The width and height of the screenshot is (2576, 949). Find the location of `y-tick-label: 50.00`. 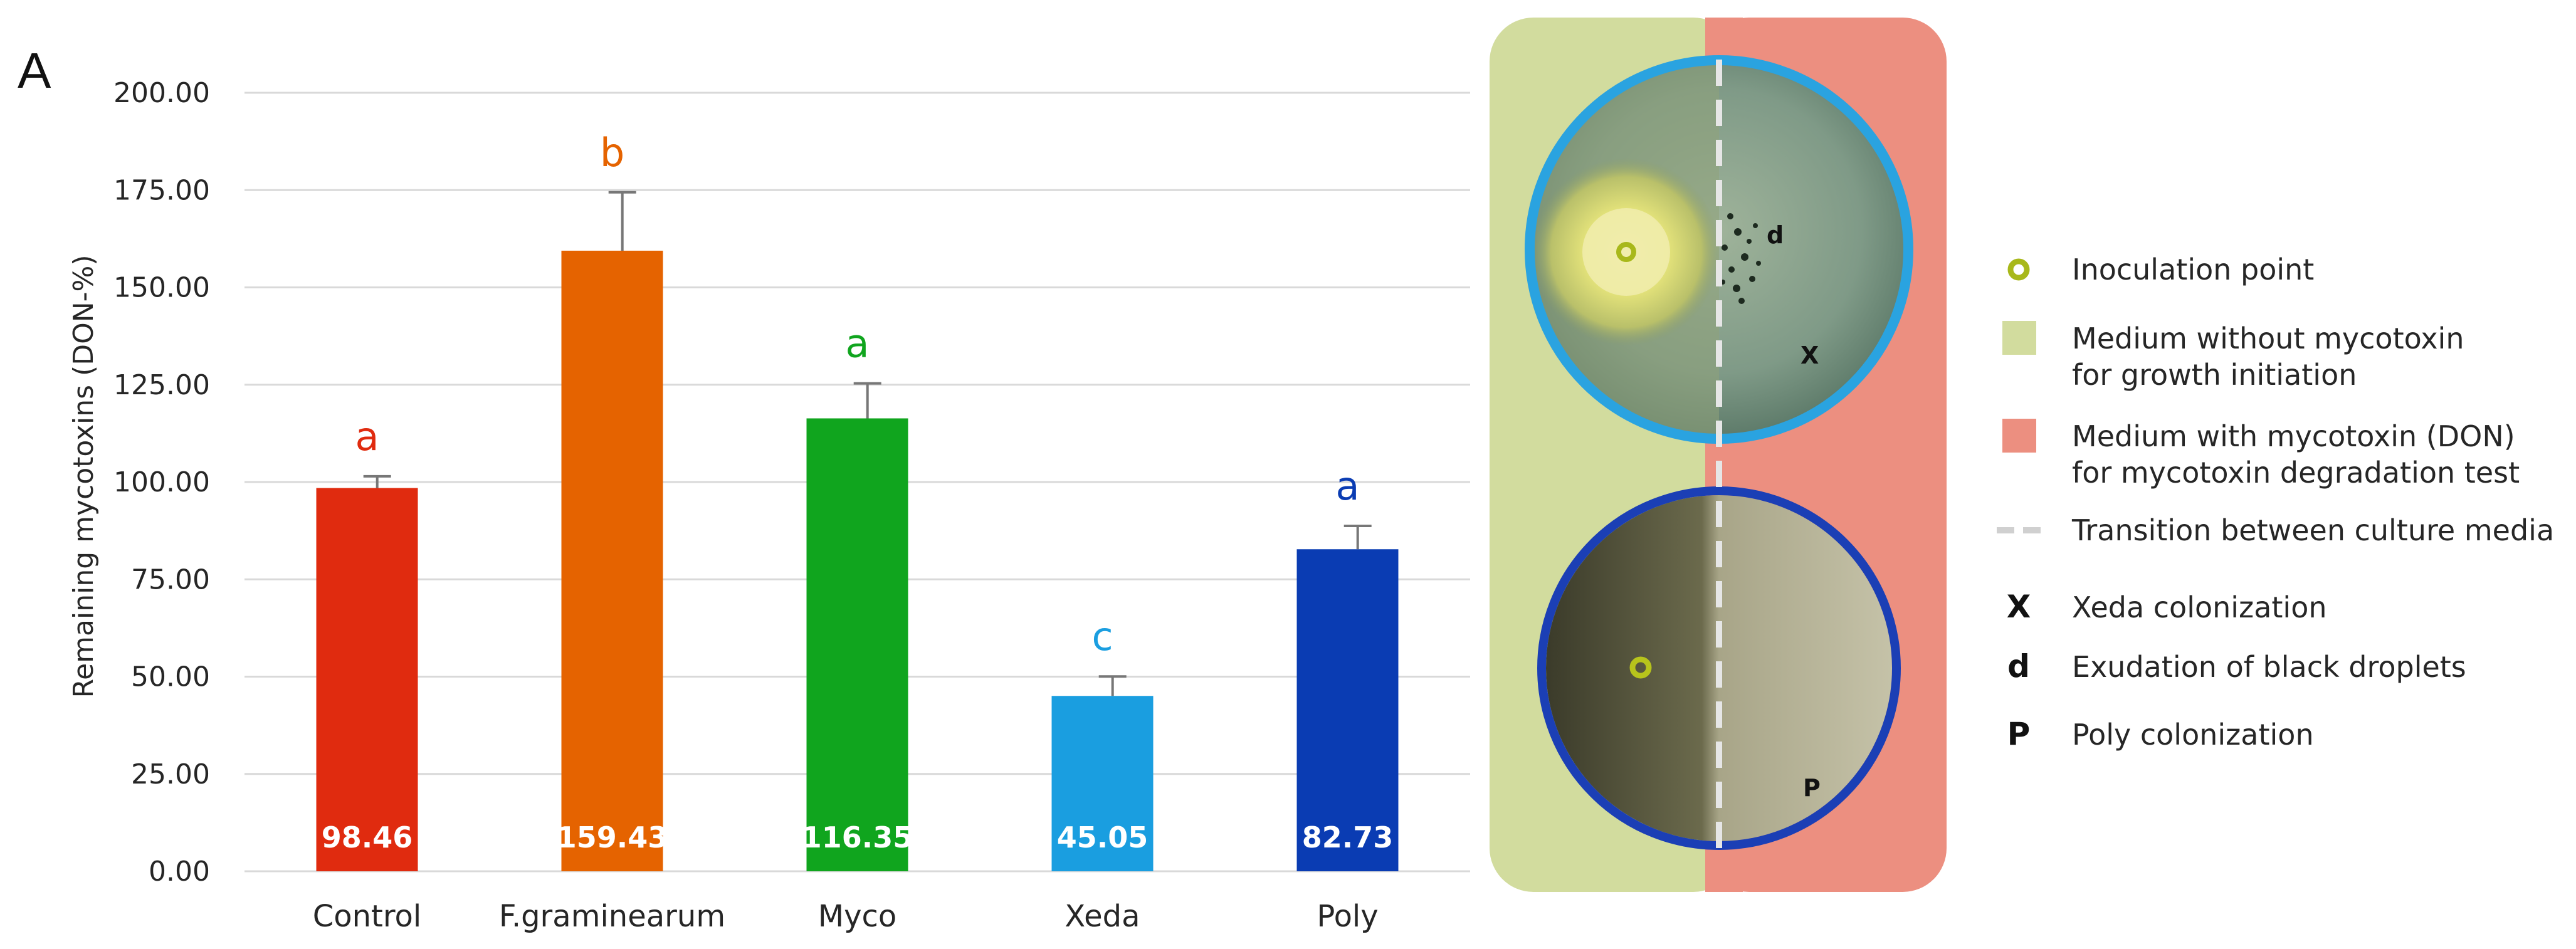

y-tick-label: 50.00 is located at coordinates (170, 677).